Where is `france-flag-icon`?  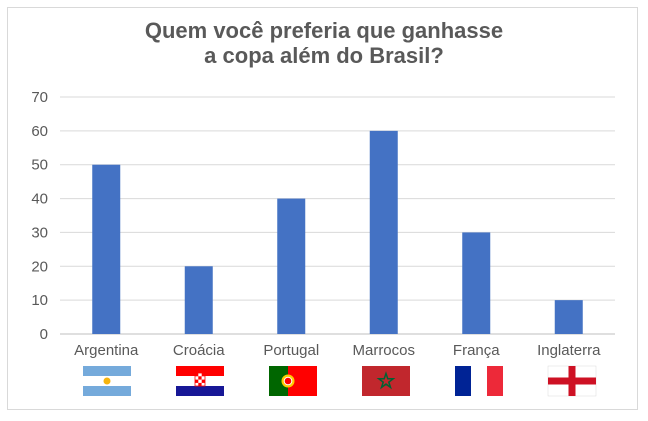 france-flag-icon is located at coordinates (479, 381).